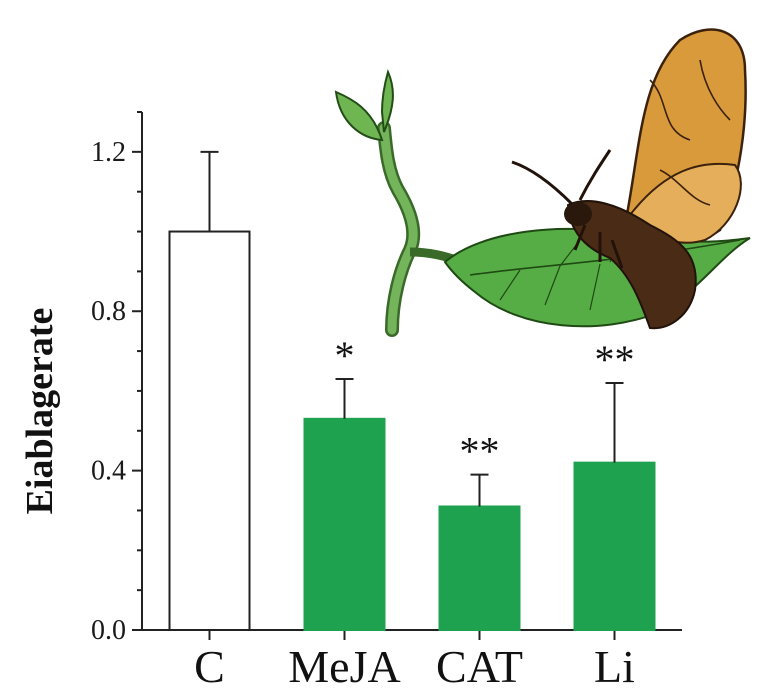 This screenshot has height=688, width=768. What do you see at coordinates (108, 311) in the screenshot?
I see `y-tick-label: 0.8` at bounding box center [108, 311].